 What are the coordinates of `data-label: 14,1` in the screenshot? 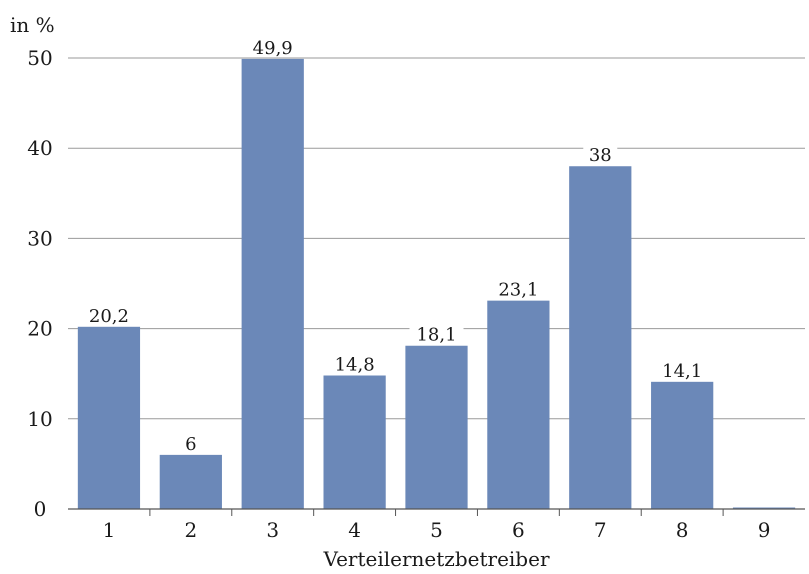 It's located at (682, 371).